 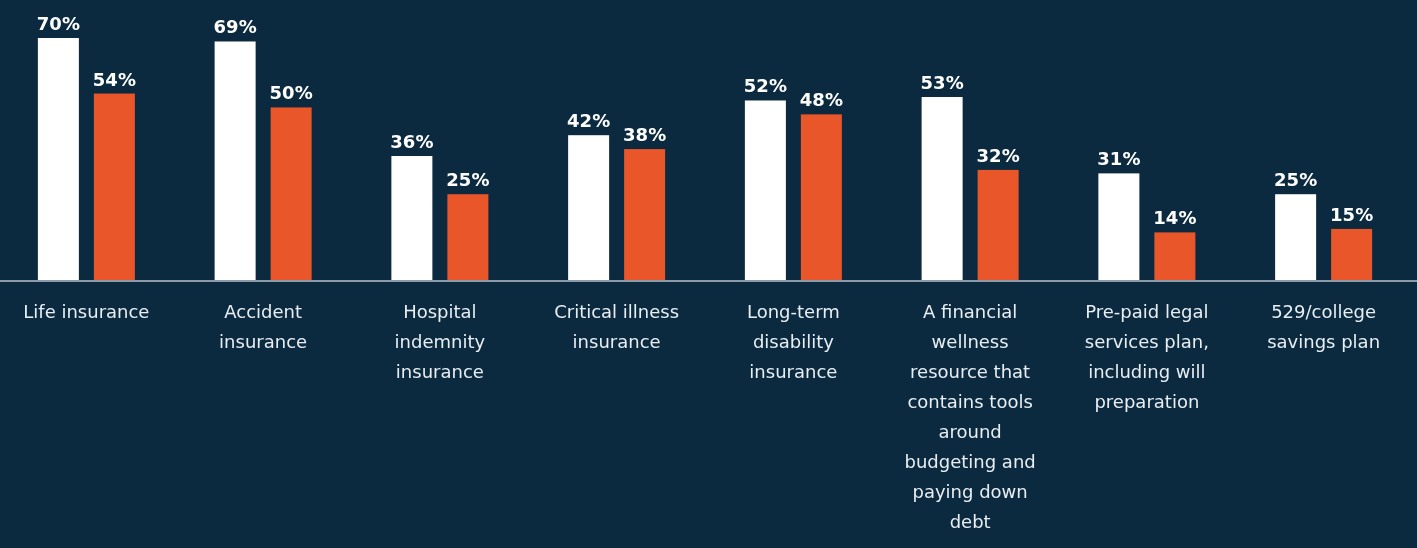 I want to click on data-label: 38%, so click(x=645, y=135).